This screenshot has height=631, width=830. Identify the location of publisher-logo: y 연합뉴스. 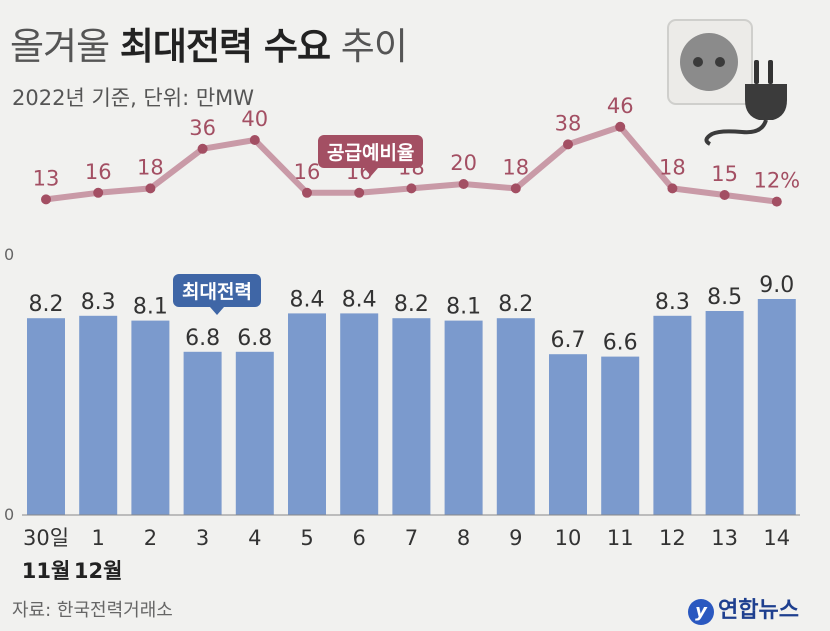
(743, 608).